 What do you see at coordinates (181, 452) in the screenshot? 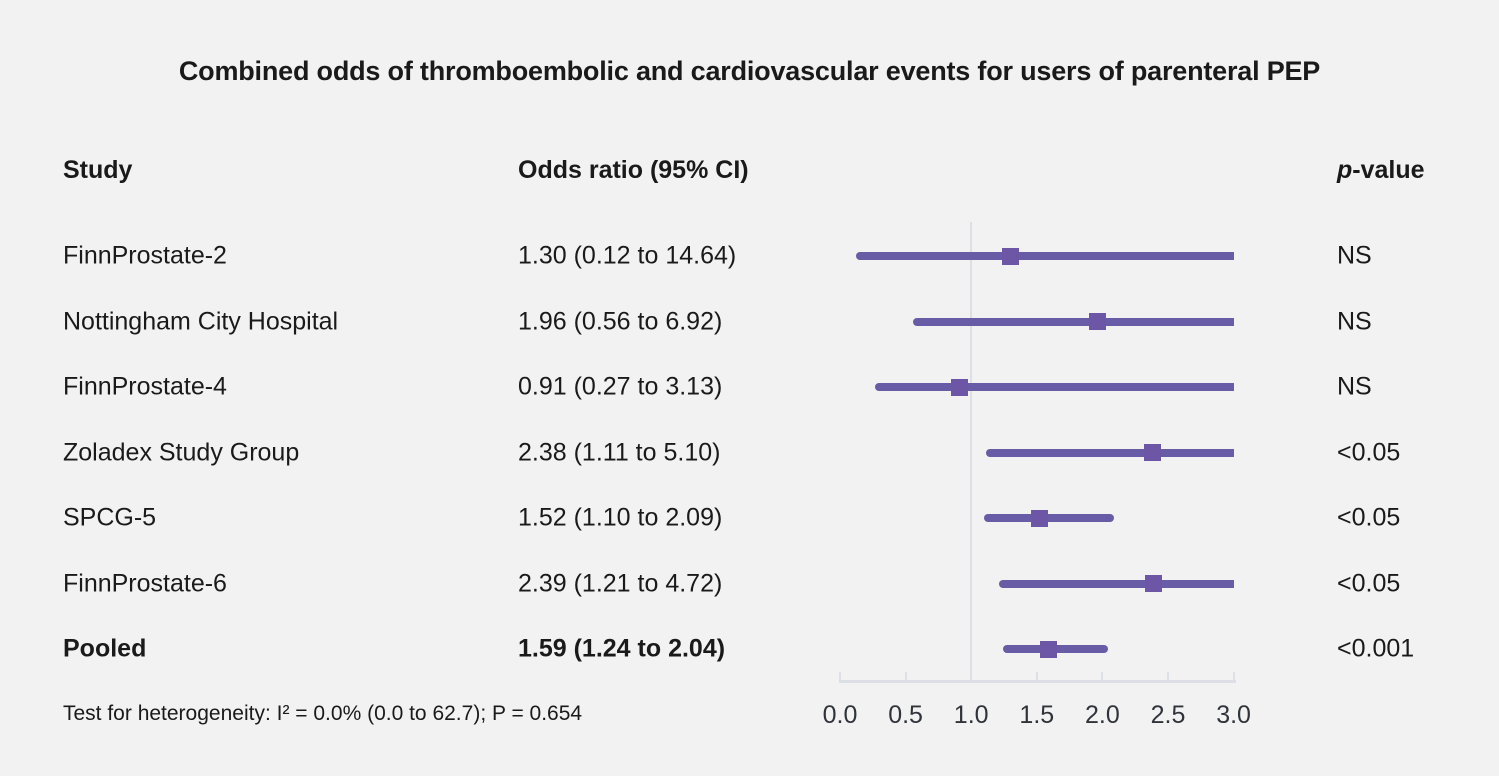
I see `study-label: Zoladex Study Group` at bounding box center [181, 452].